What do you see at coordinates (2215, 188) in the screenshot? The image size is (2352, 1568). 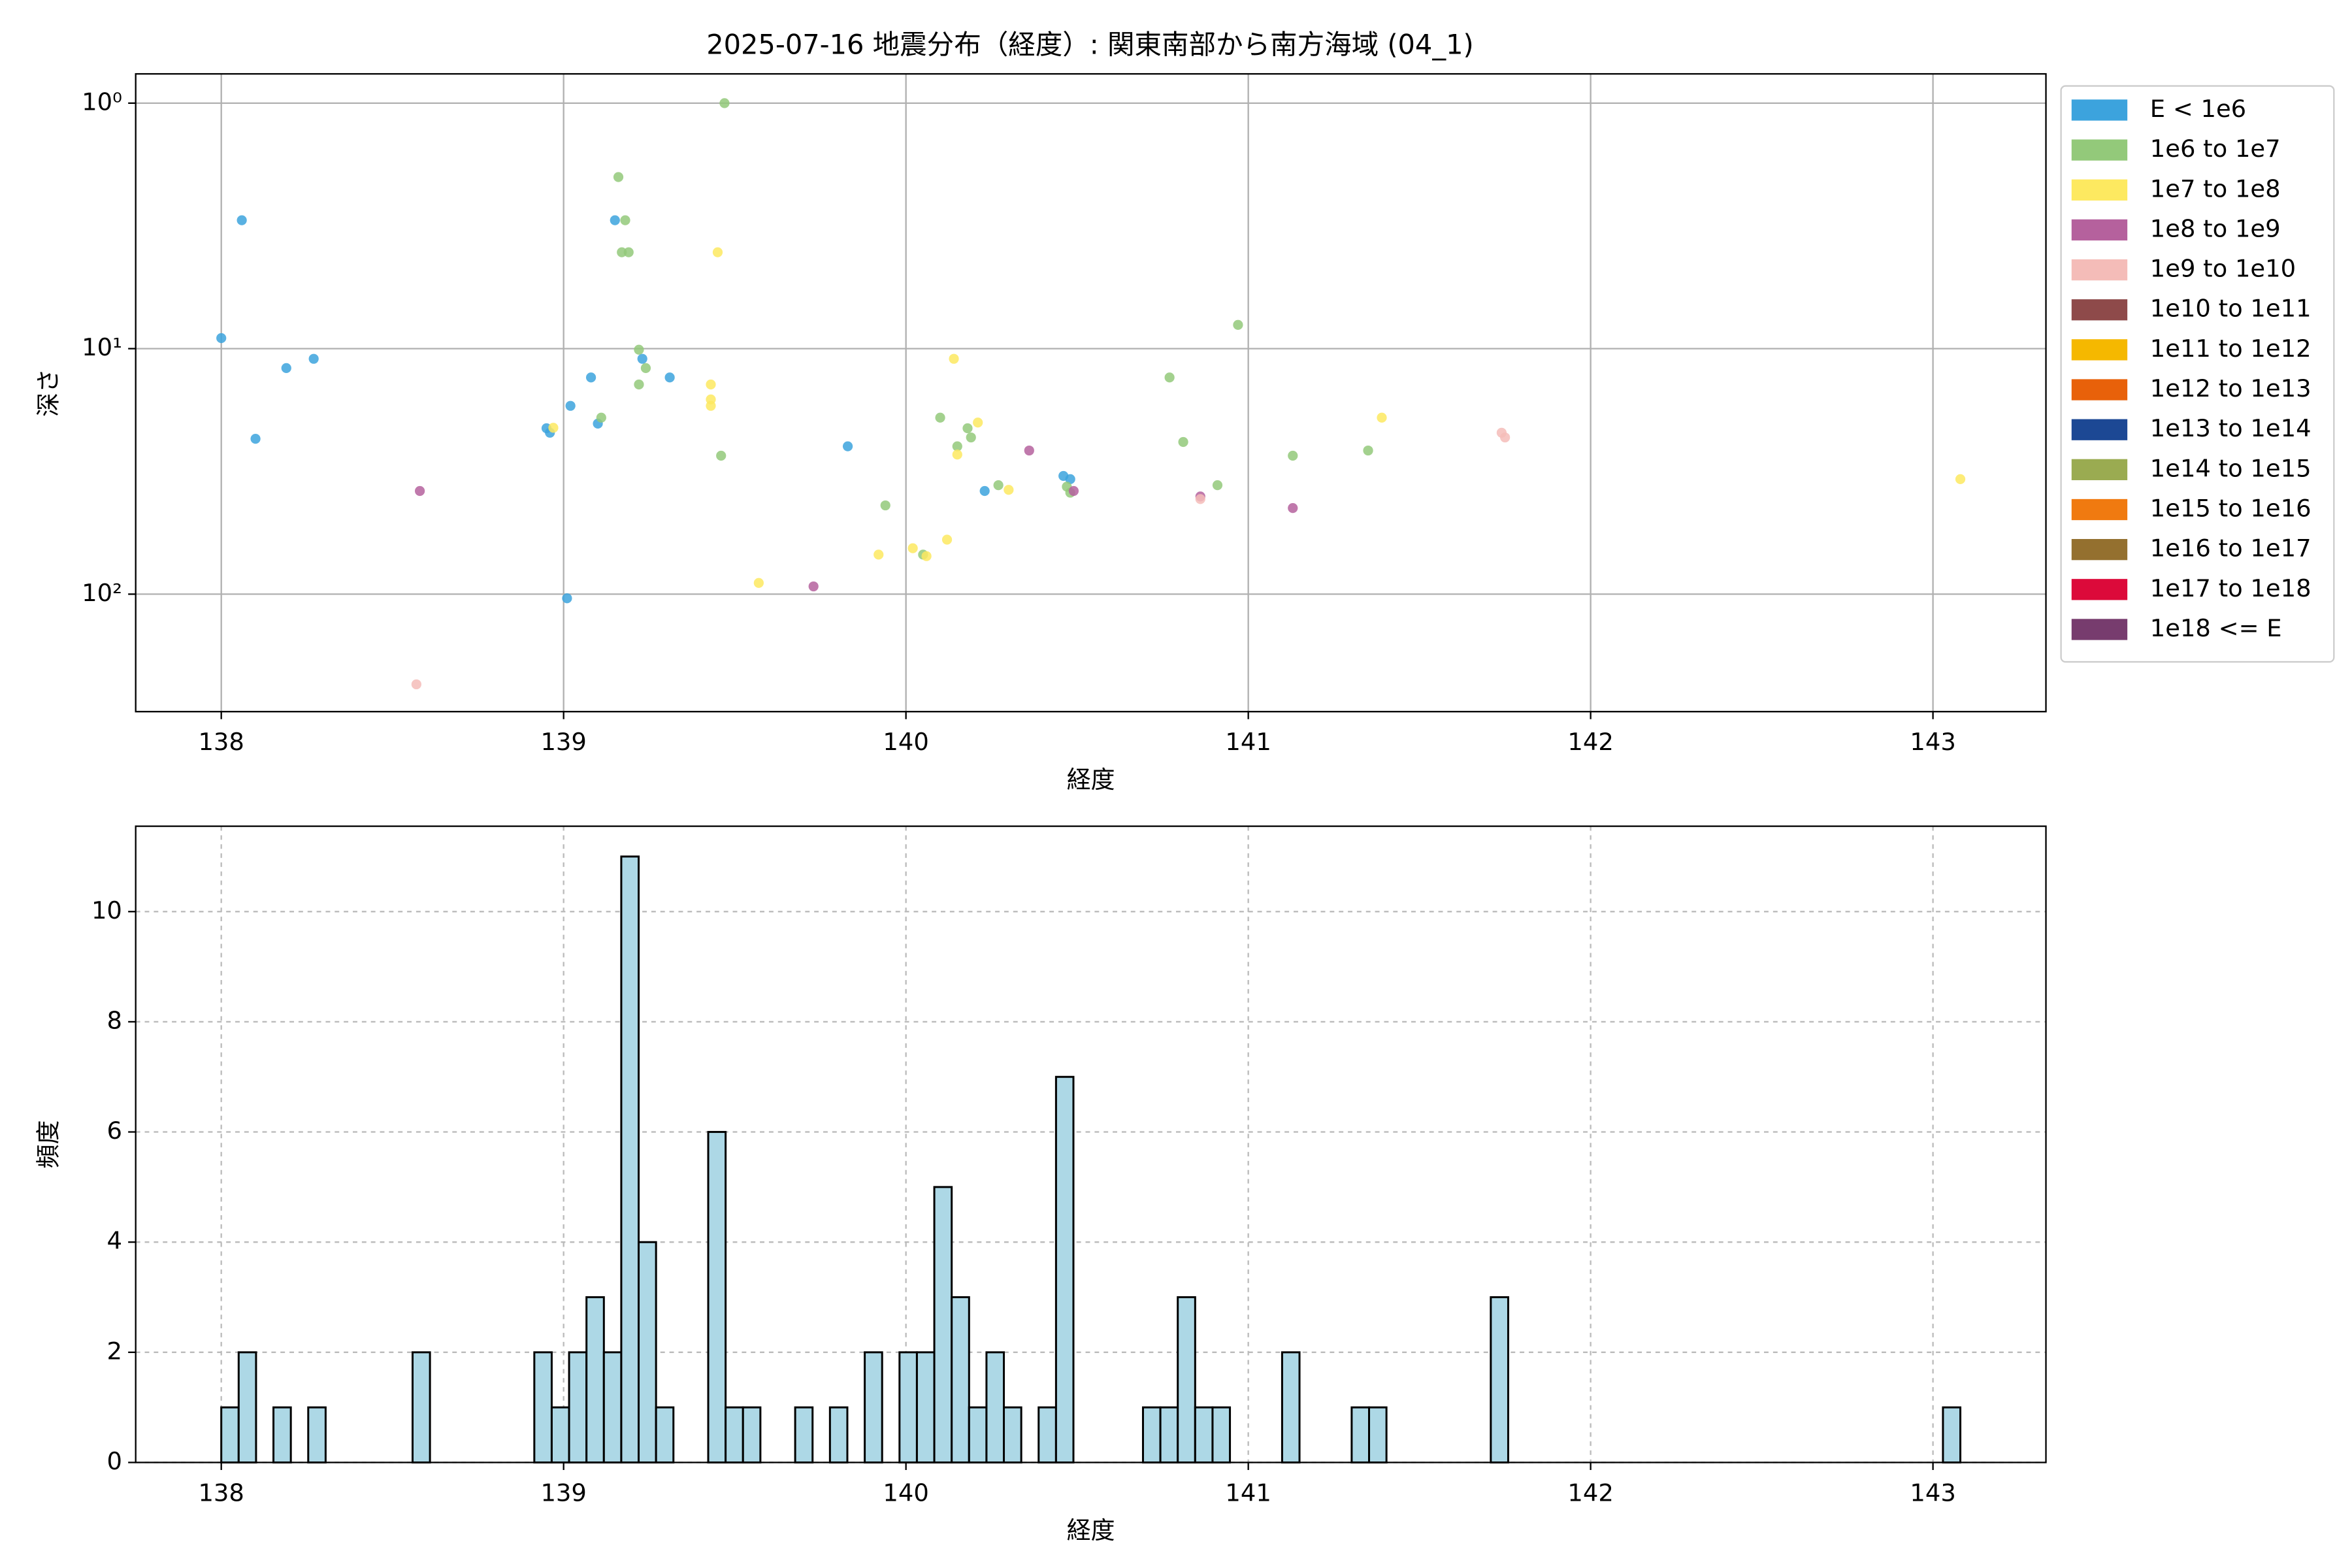 I see `legend-label: 1e7 to 1e8` at bounding box center [2215, 188].